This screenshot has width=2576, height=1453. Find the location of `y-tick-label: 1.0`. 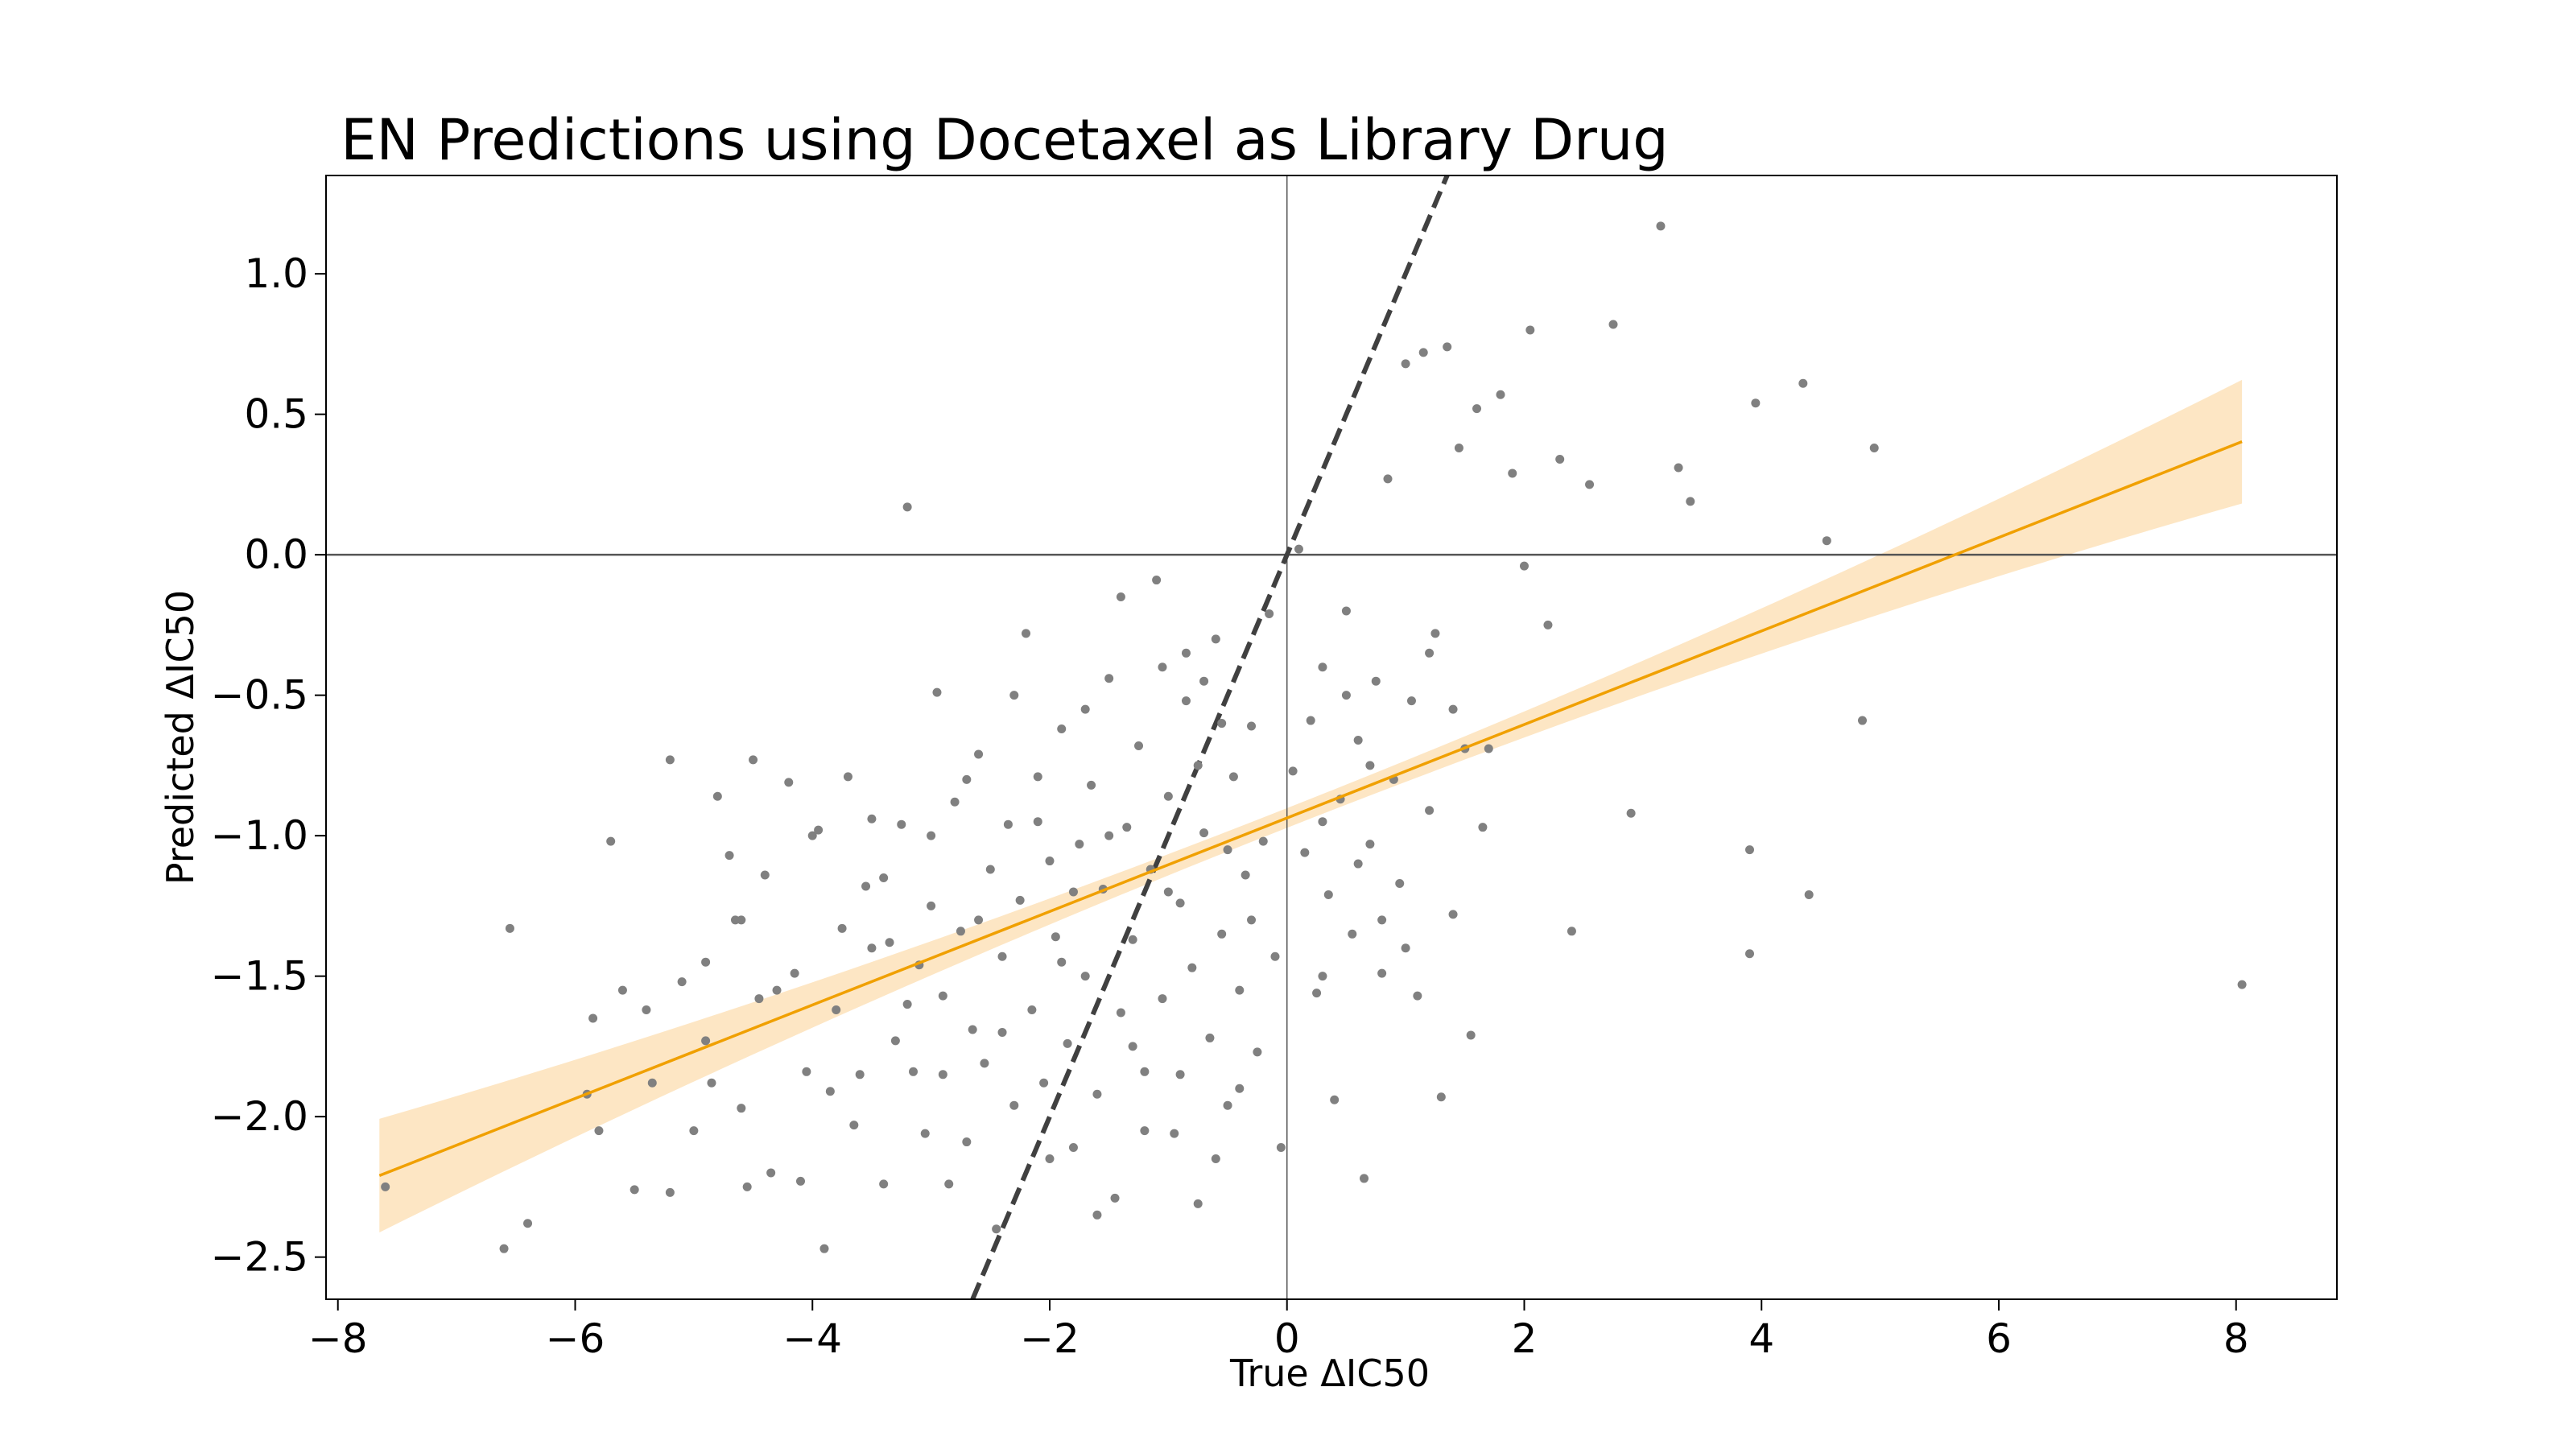

y-tick-label: 1.0 is located at coordinates (276, 273).